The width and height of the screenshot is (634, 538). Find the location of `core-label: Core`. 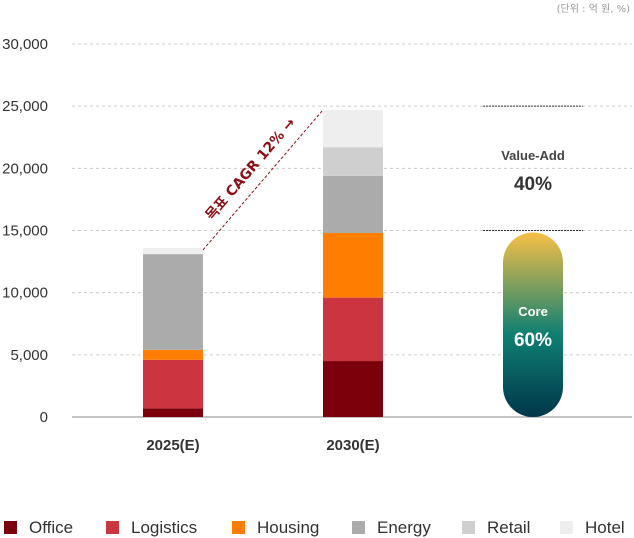

core-label: Core is located at coordinates (533, 311).